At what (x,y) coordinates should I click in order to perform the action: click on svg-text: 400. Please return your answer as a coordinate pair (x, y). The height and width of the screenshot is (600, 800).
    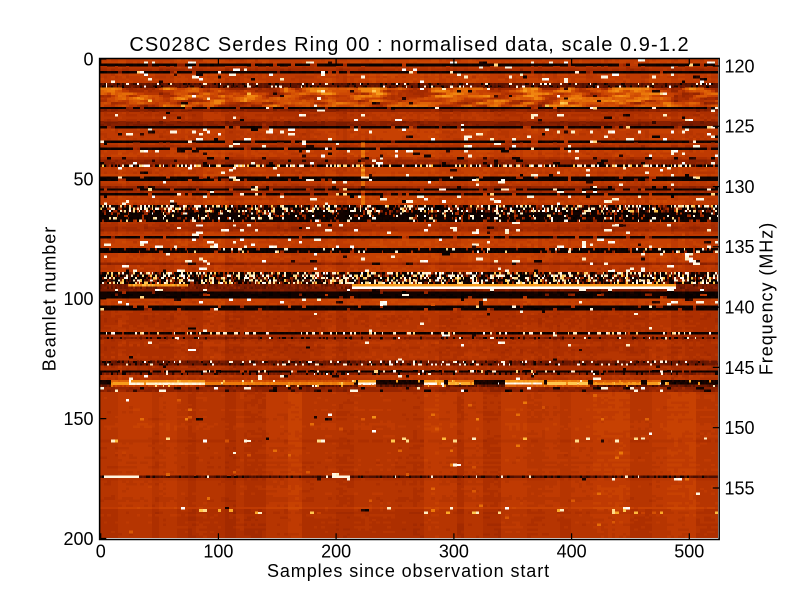
    Looking at the image, I should click on (572, 552).